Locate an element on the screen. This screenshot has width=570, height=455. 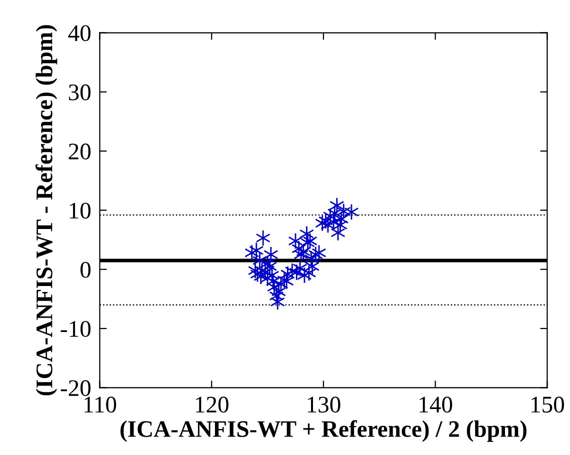
x-tick-label: 120 is located at coordinates (212, 404).